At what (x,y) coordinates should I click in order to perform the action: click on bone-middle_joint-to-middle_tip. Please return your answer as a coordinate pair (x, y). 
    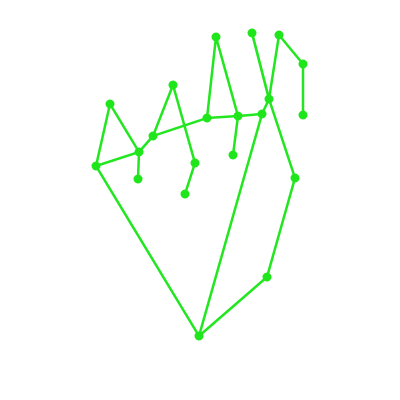
    Looking at the image, I should click on (235, 135).